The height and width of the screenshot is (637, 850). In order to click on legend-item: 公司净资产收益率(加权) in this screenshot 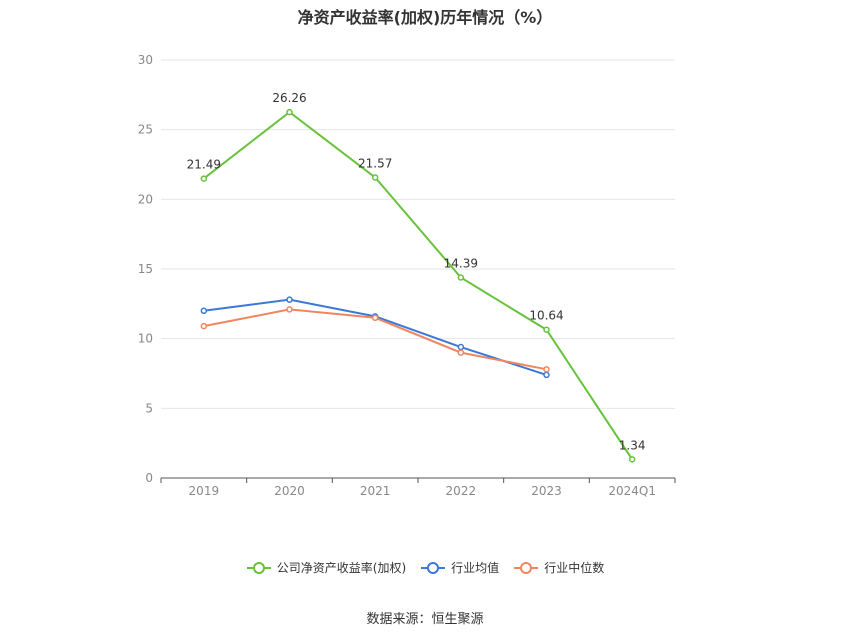, I will do `click(326, 567)`.